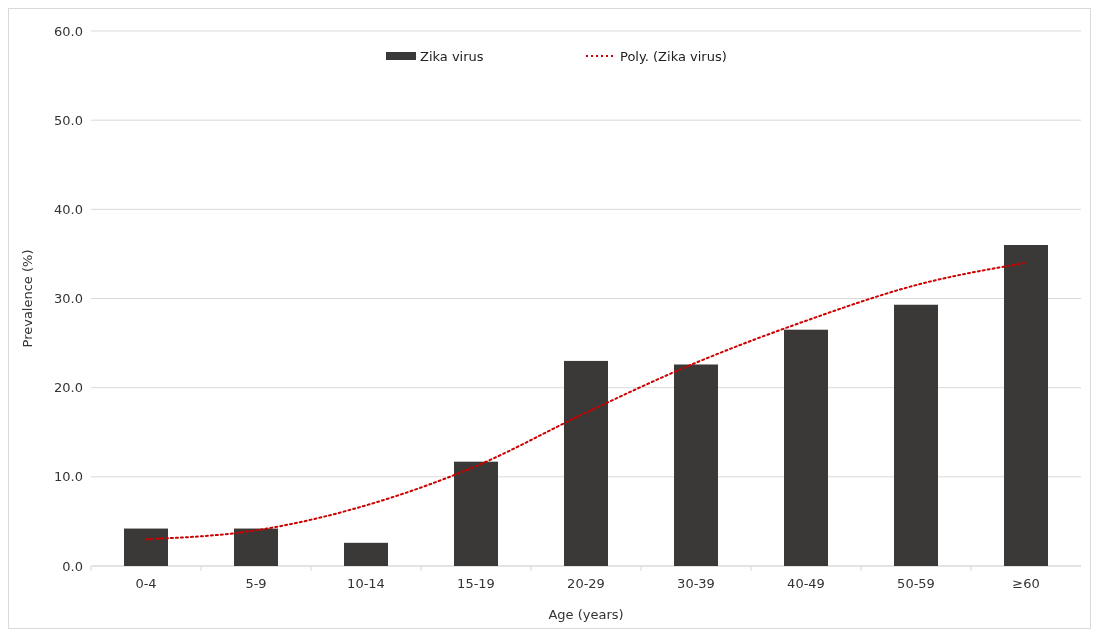  I want to click on y-tick-label: 20.0, so click(68, 388).